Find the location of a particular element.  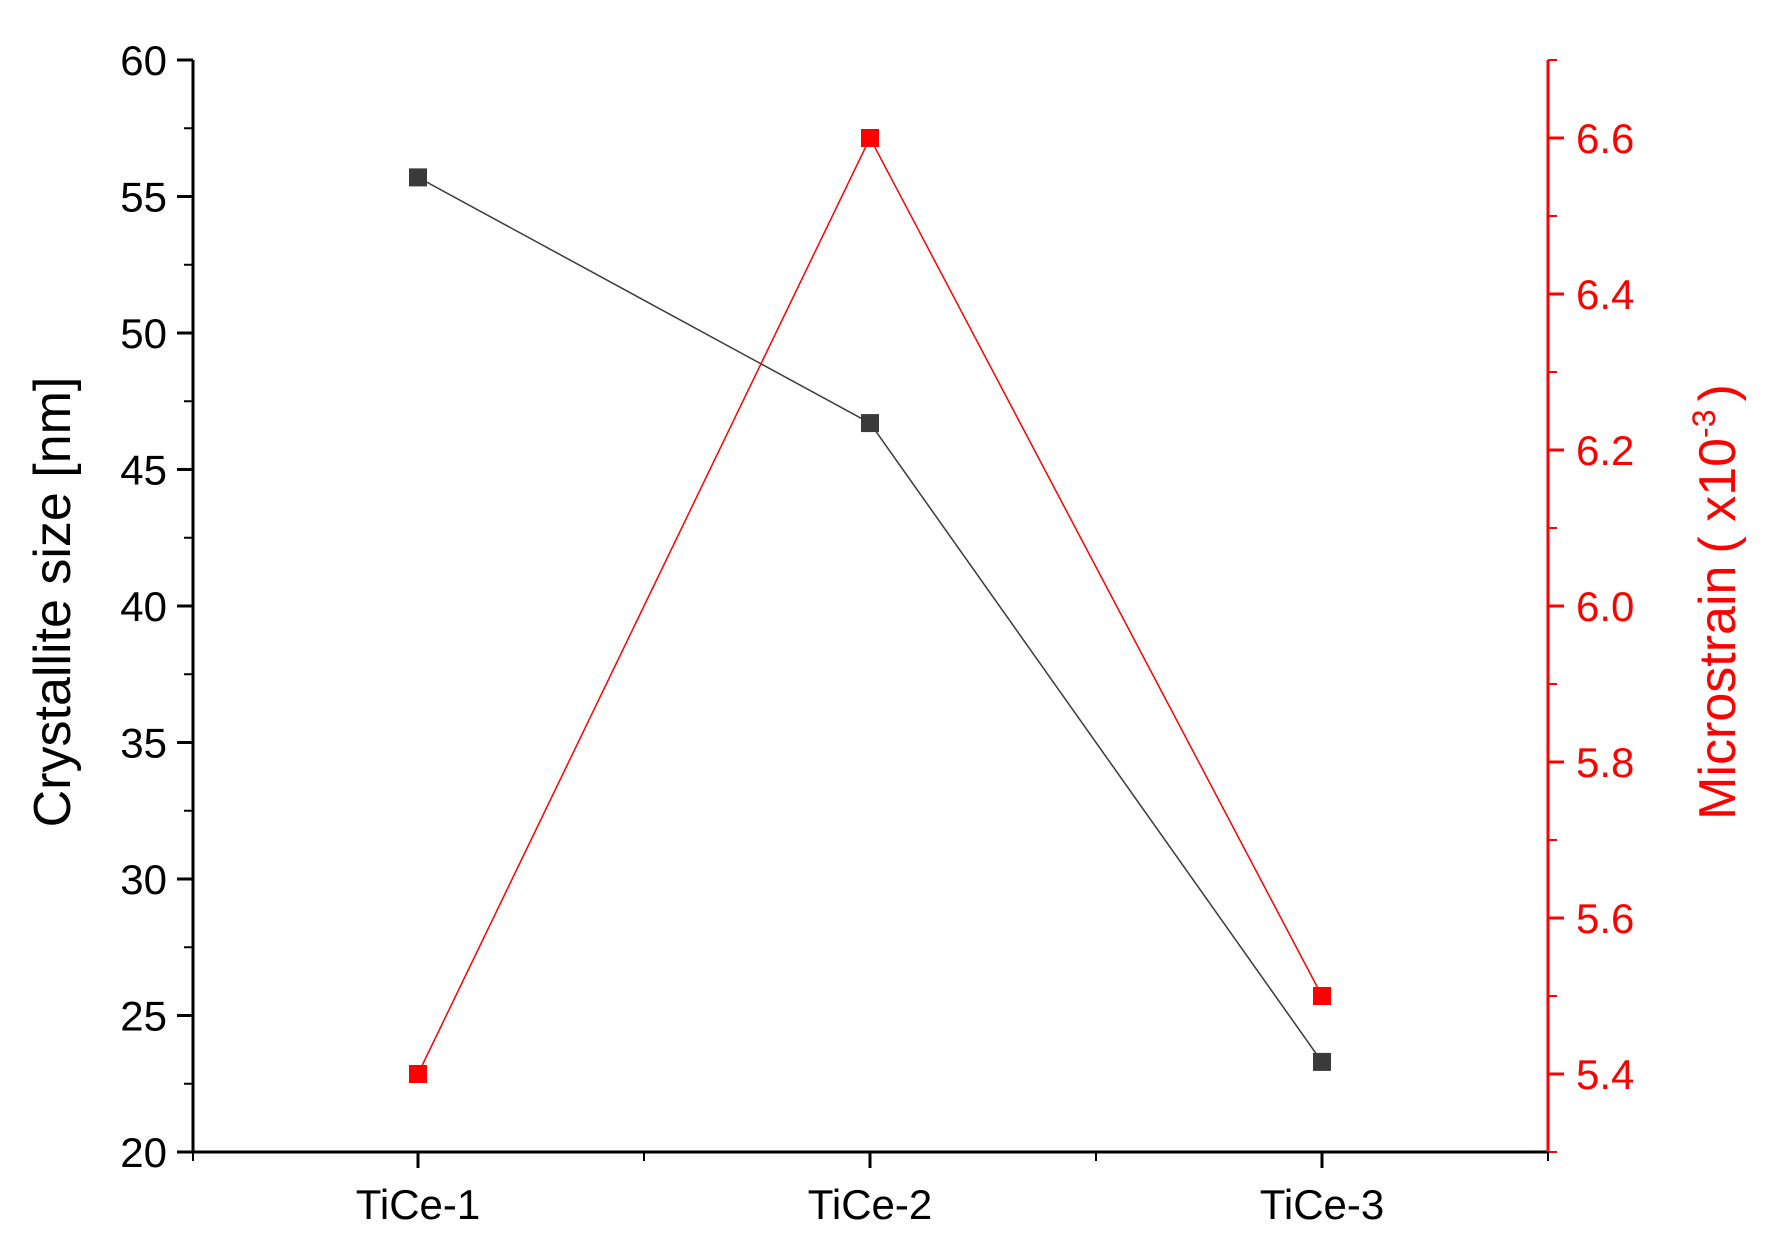

y2-axis-title-unit: ( x10 is located at coordinates (1718, 496).